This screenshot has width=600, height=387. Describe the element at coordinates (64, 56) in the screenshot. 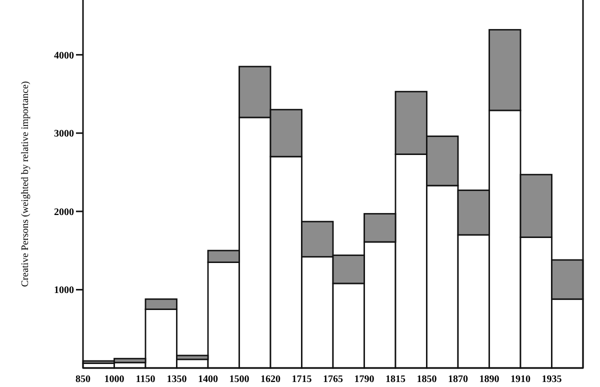

I see `y-tick-label: 4000` at that location.